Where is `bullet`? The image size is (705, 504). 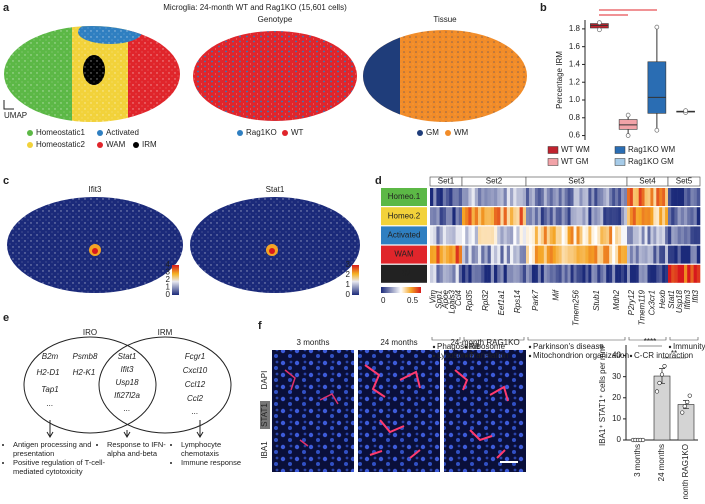
bullet is located at coordinates (631, 356).